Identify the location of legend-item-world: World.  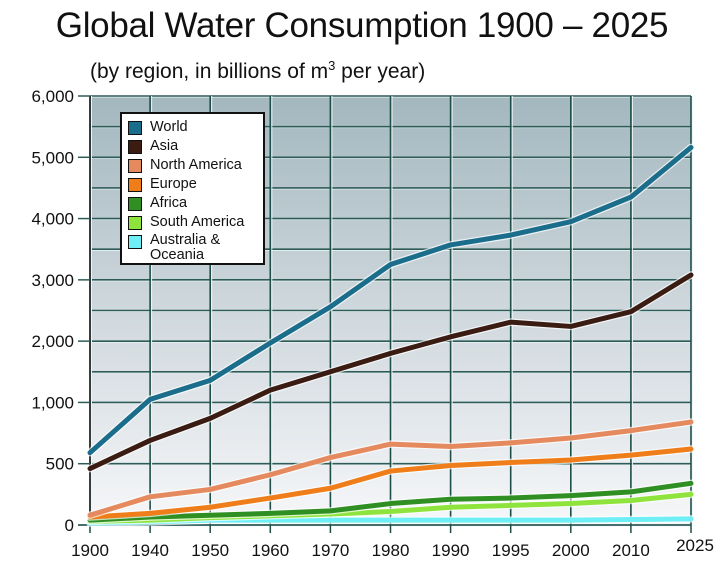
(195, 128).